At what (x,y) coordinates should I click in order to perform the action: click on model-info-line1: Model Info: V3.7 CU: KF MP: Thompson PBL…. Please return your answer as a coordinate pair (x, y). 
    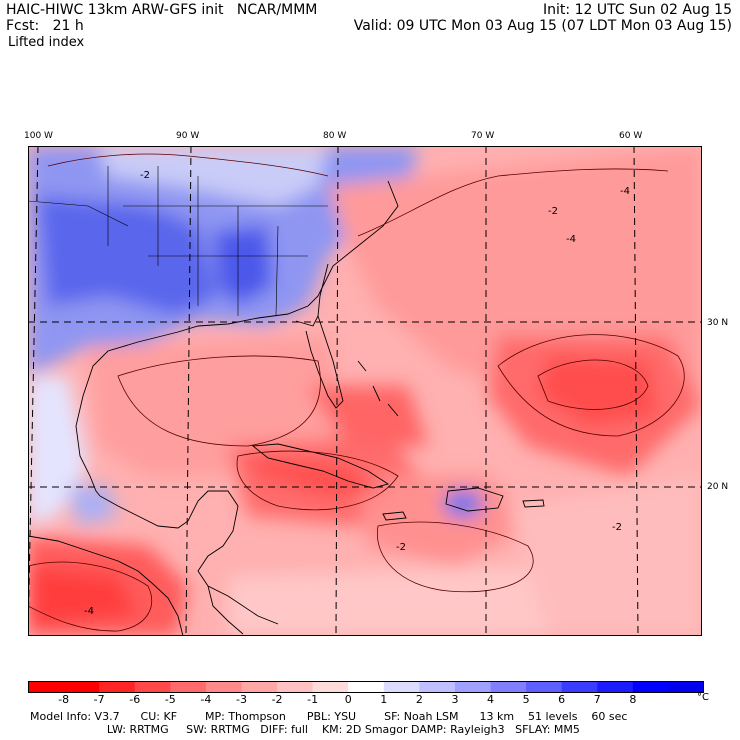
    Looking at the image, I should click on (329, 716).